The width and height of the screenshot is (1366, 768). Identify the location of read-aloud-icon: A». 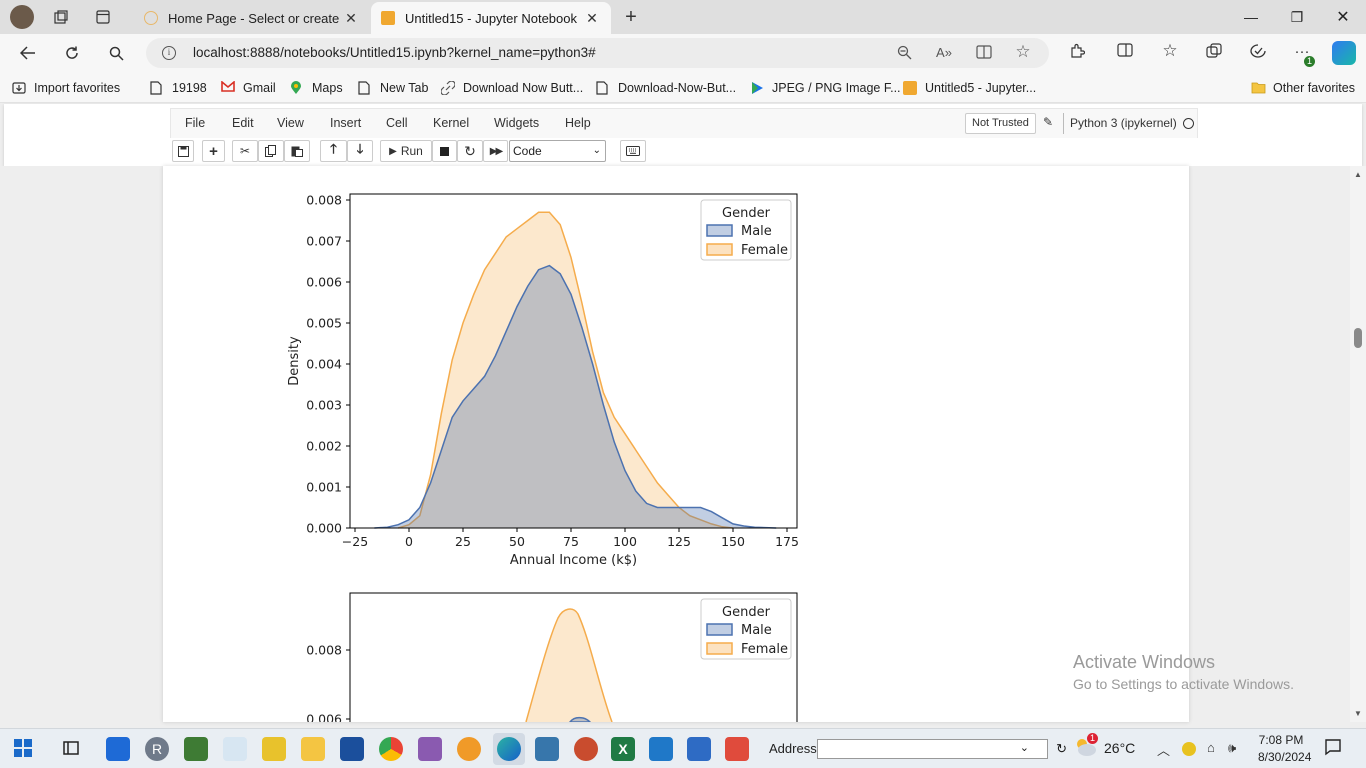
(944, 52).